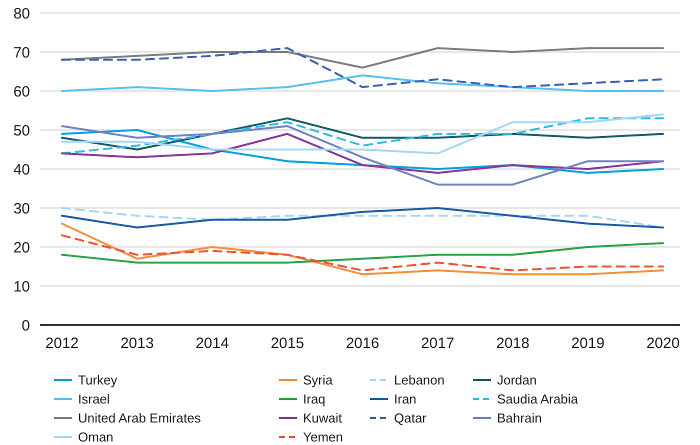 This screenshot has height=445, width=700. Describe the element at coordinates (419, 380) in the screenshot. I see `legend-label: Lebanon` at that location.